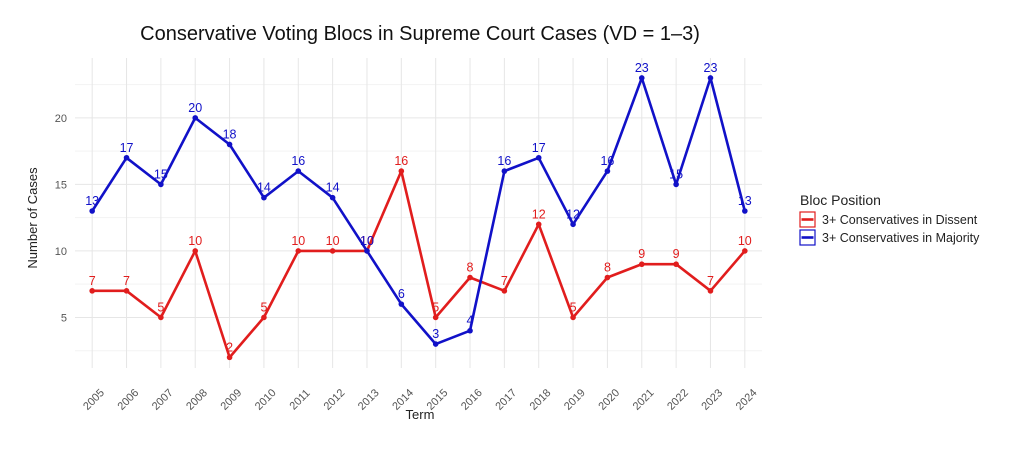  What do you see at coordinates (888, 219) in the screenshot?
I see `legend-item: 3+ Conservatives in Dissent` at bounding box center [888, 219].